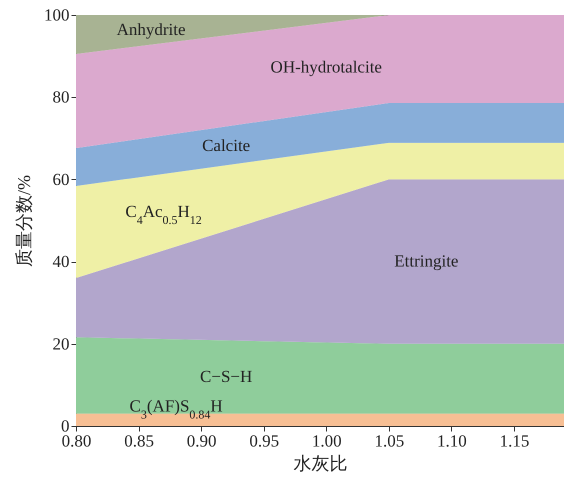  What do you see at coordinates (326, 66) in the screenshot?
I see `series-label: OH-hydrotalcite` at bounding box center [326, 66].